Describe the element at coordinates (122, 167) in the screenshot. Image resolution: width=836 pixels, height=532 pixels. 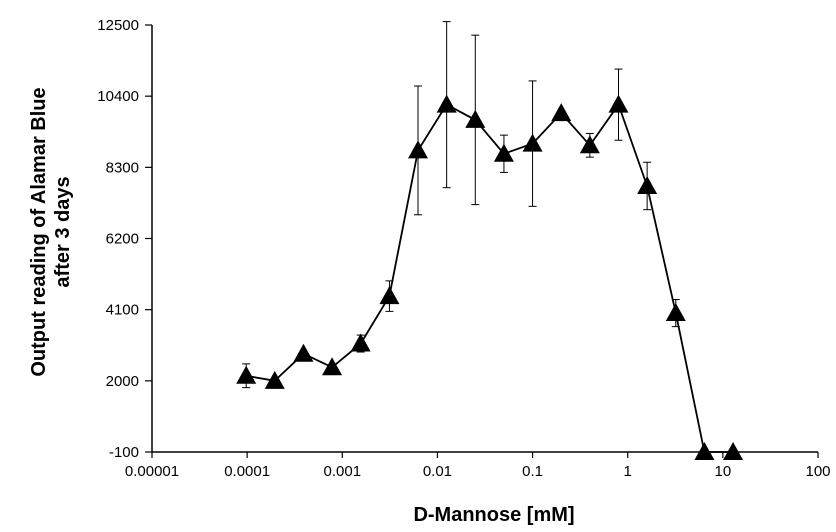
I see `y-tick-label: 8300` at that location.